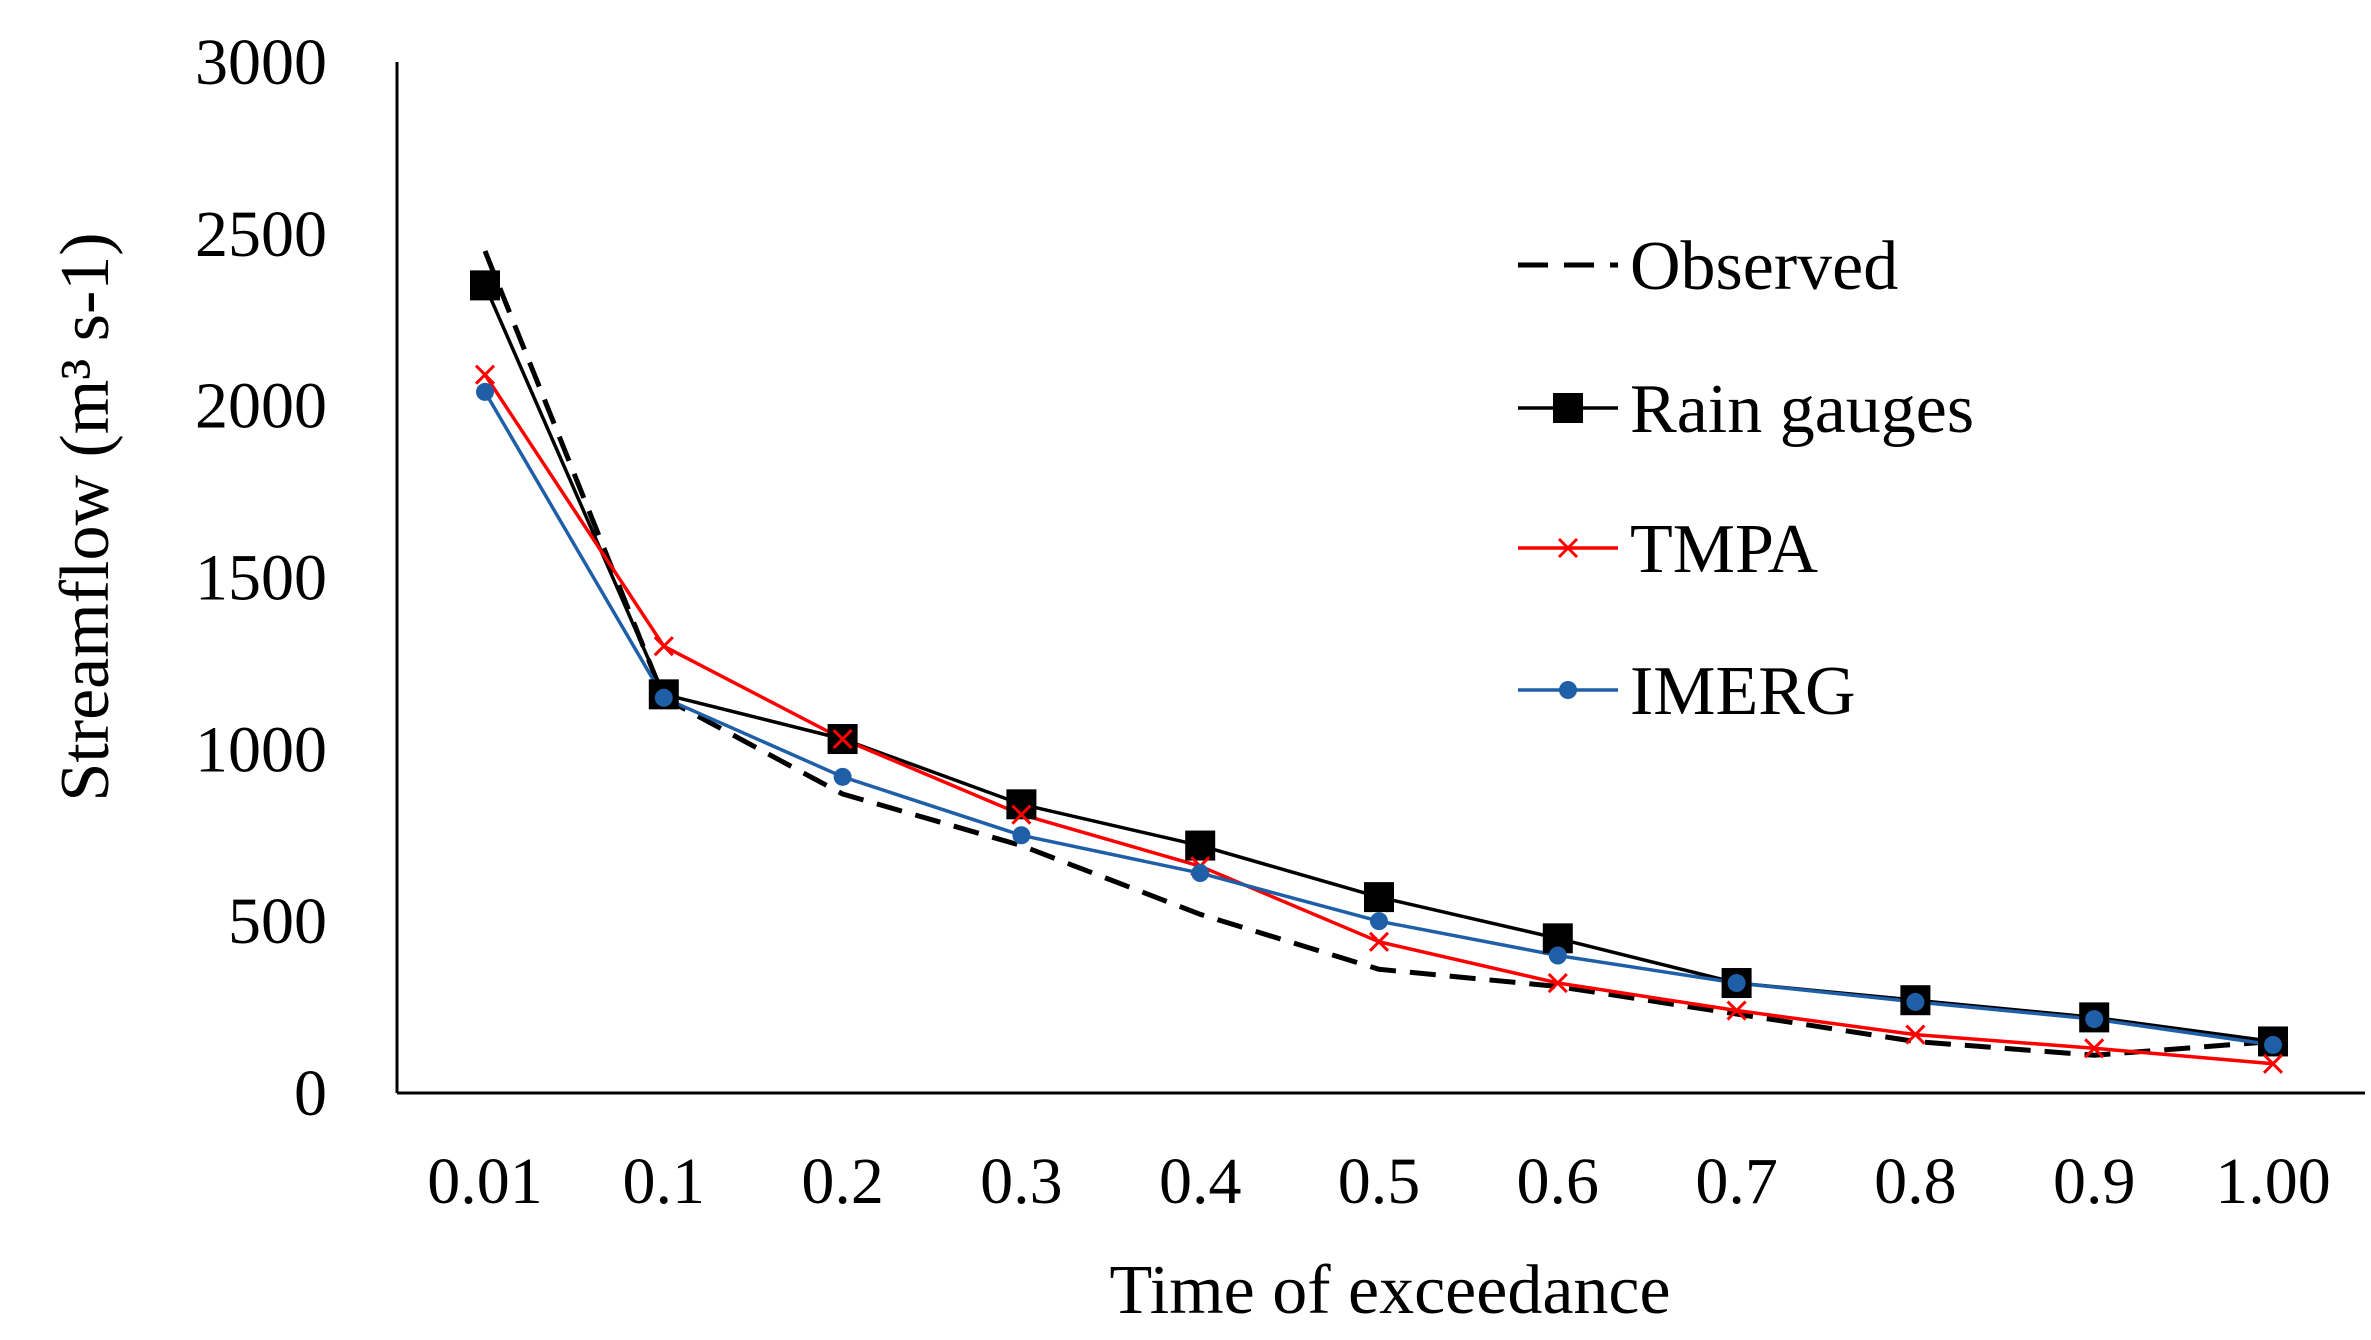 This screenshot has width=2371, height=1340. I want to click on legend: Observed Rain gauges TMPA IMERG, so click(1746, 479).